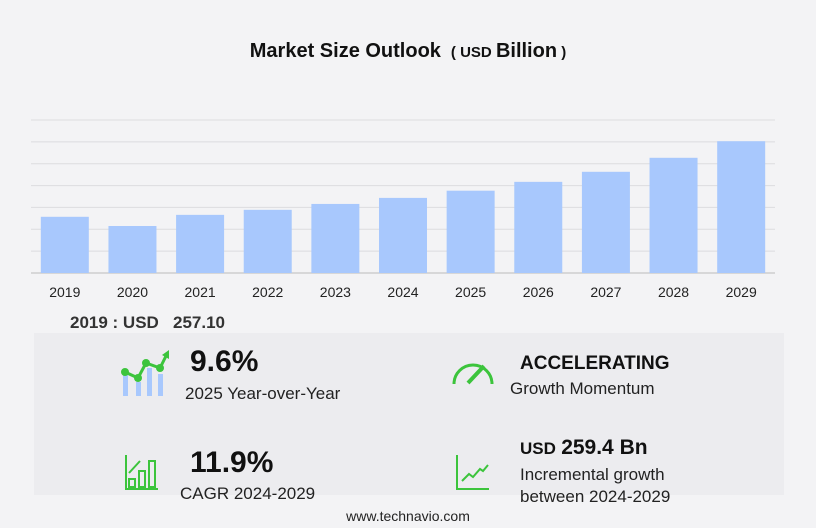  Describe the element at coordinates (224, 361) in the screenshot. I see `yoy-value: 9.6%` at that location.